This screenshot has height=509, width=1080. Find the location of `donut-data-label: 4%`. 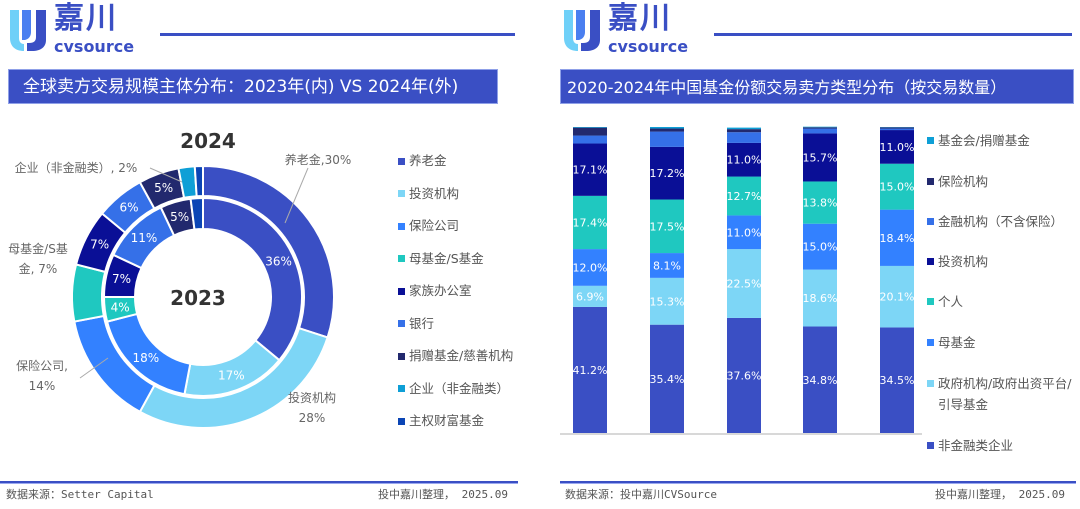

donut-data-label: 4% is located at coordinates (120, 307).